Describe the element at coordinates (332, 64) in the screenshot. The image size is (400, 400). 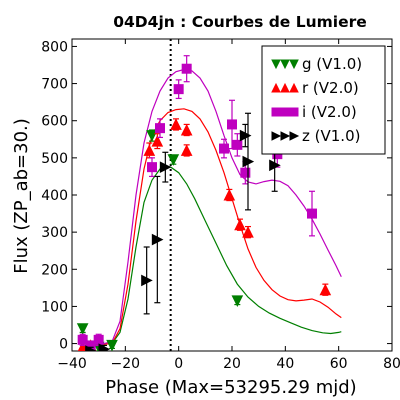
I see `legend-label-g: g (V1.0)` at that location.